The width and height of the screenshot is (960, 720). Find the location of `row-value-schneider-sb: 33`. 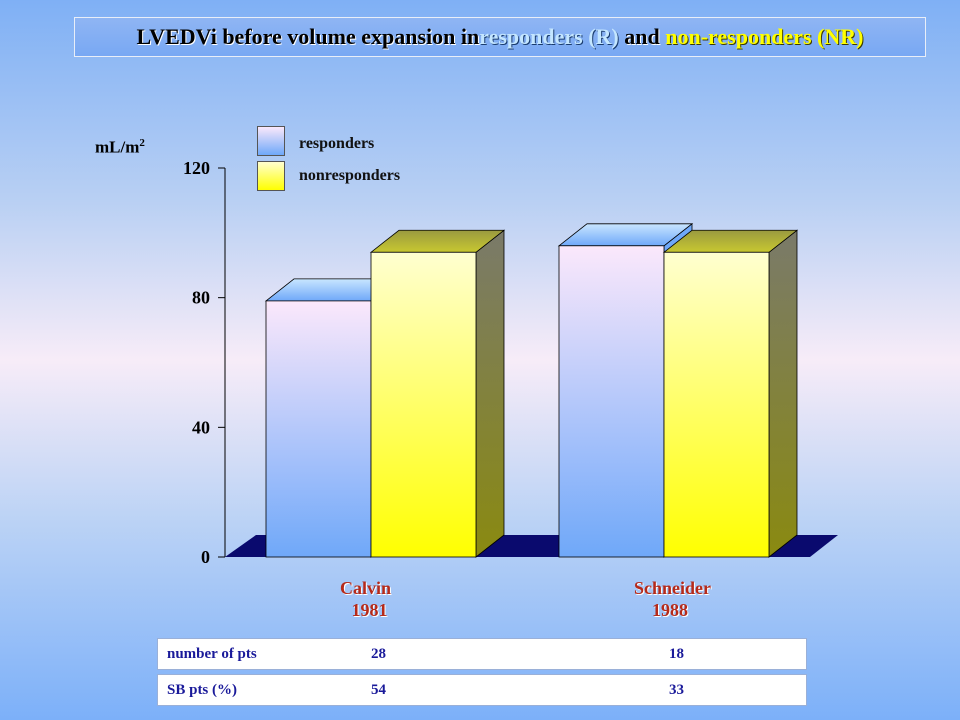

row-value-schneider-sb: 33 is located at coordinates (676, 690).